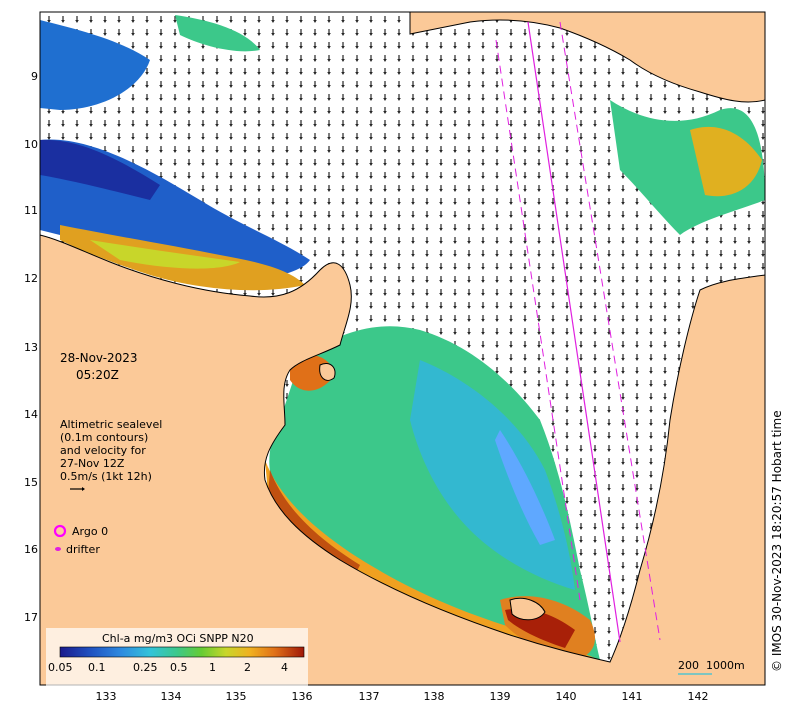 This screenshot has width=792, height=716. What do you see at coordinates (106, 696) in the screenshot?
I see `lon-tick-133: 133` at bounding box center [106, 696].